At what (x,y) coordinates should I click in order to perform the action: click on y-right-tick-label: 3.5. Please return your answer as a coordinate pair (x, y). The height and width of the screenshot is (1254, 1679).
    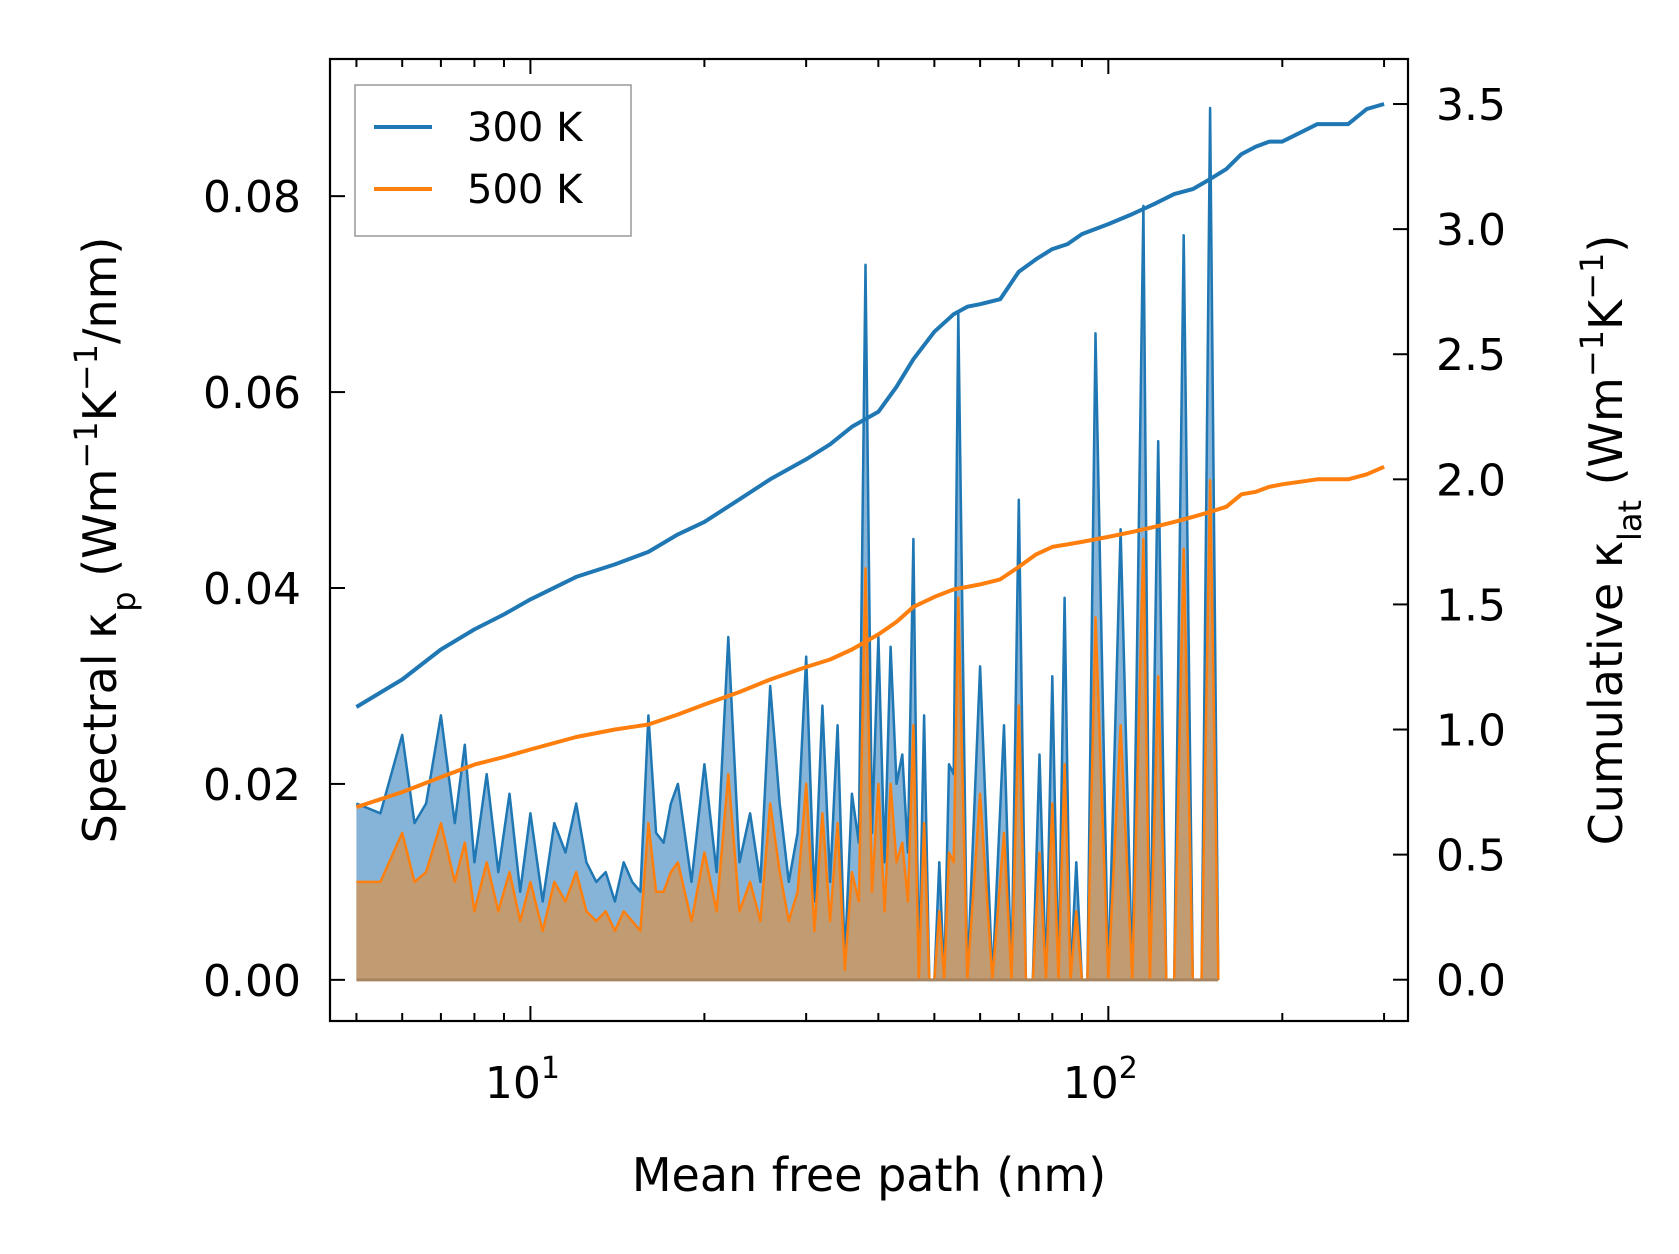
    Looking at the image, I should click on (1471, 105).